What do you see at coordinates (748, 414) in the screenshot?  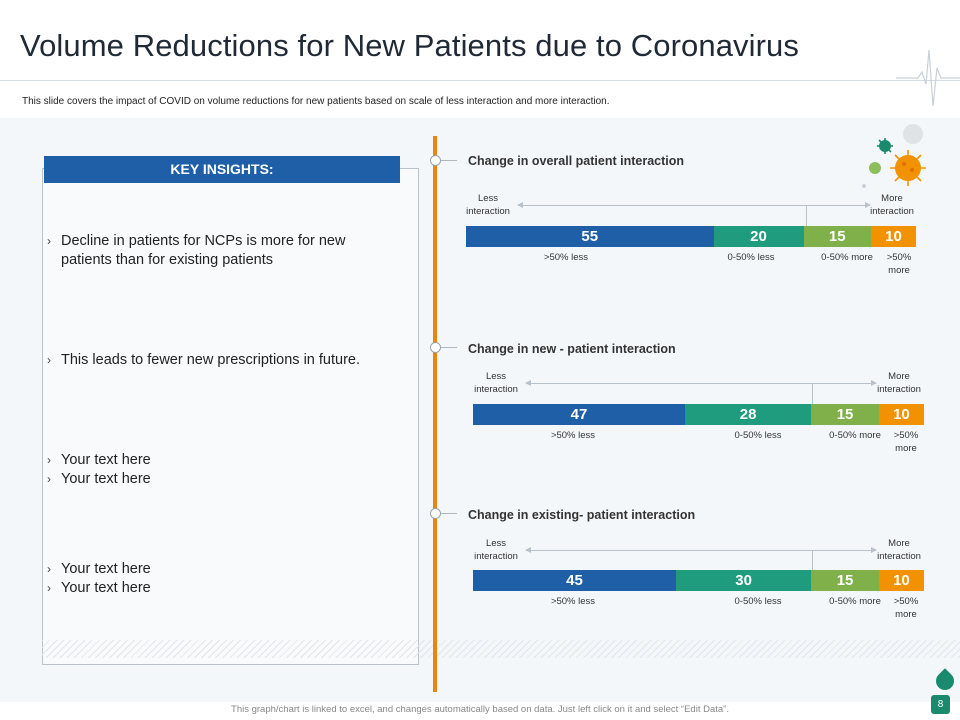 I see `bar-segment: 28` at bounding box center [748, 414].